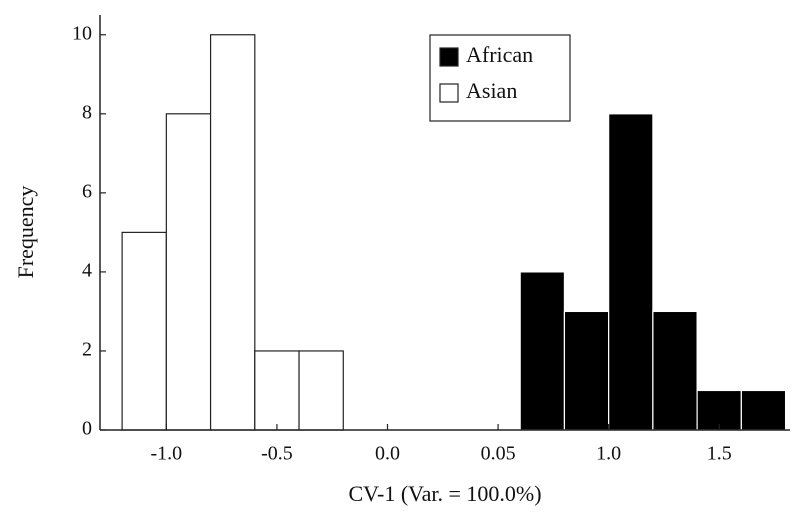  Describe the element at coordinates (498, 454) in the screenshot. I see `x-tick-label: 0.05` at that location.